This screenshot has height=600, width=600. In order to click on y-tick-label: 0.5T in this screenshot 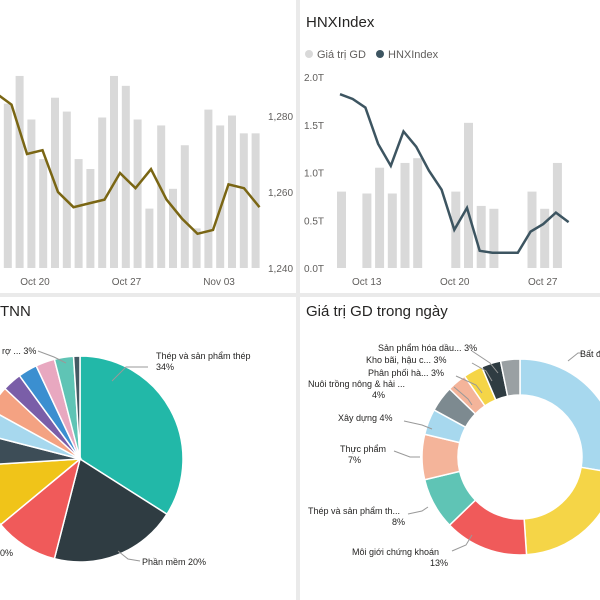, I will do `click(314, 221)`.